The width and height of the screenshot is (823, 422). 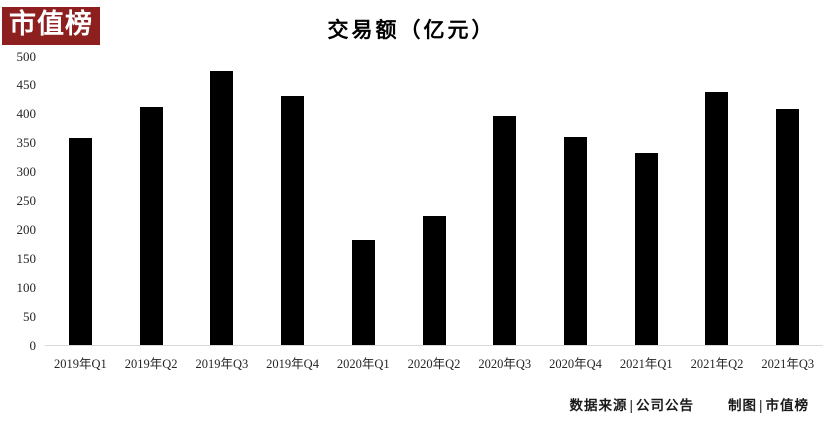 What do you see at coordinates (505, 364) in the screenshot?
I see `x-tick-label: 2020年Q3` at bounding box center [505, 364].